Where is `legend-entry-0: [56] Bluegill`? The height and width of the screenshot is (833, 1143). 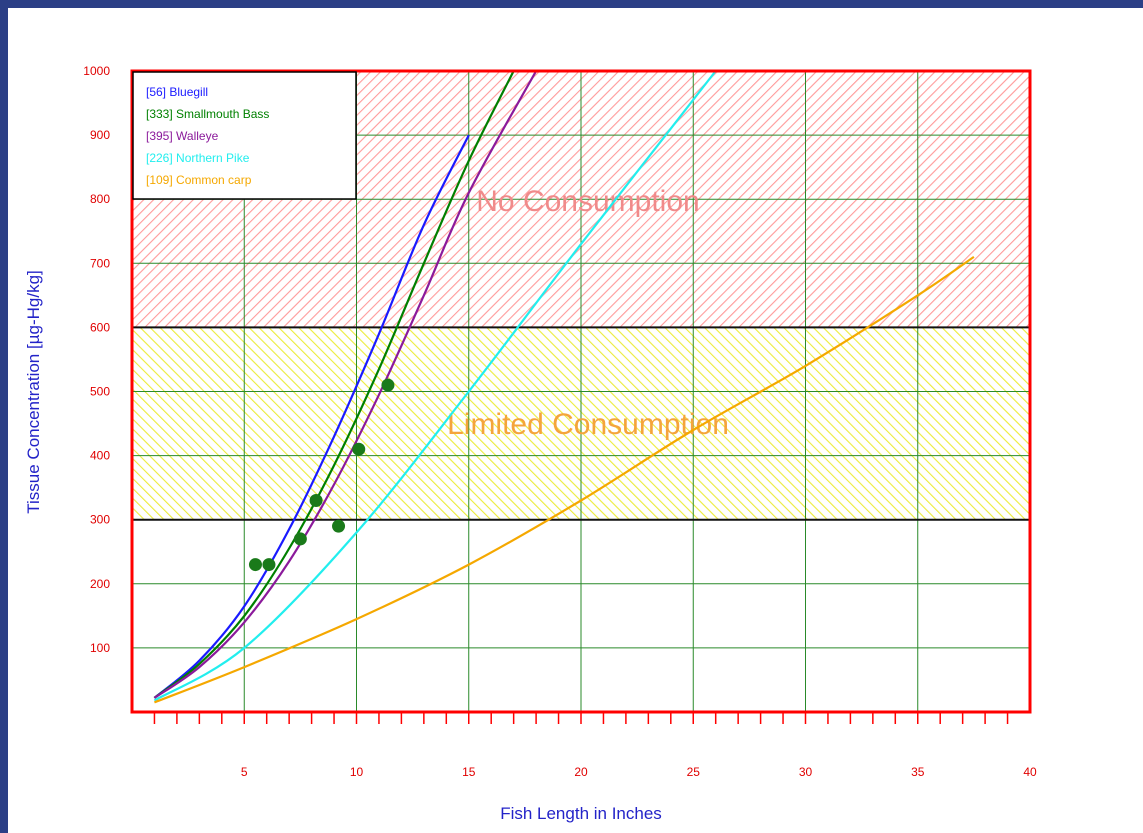 legend-entry-0: [56] Bluegill is located at coordinates (177, 92).